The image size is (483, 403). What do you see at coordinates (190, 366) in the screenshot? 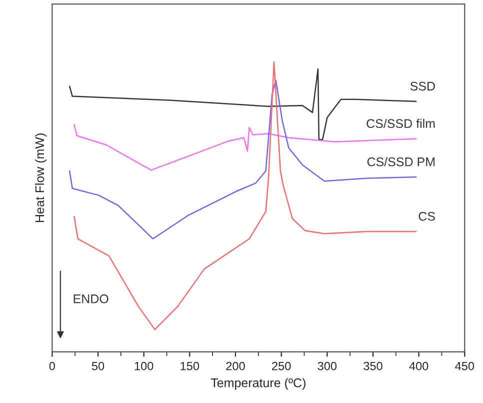
I see `x-tick-label: 150` at bounding box center [190, 366].